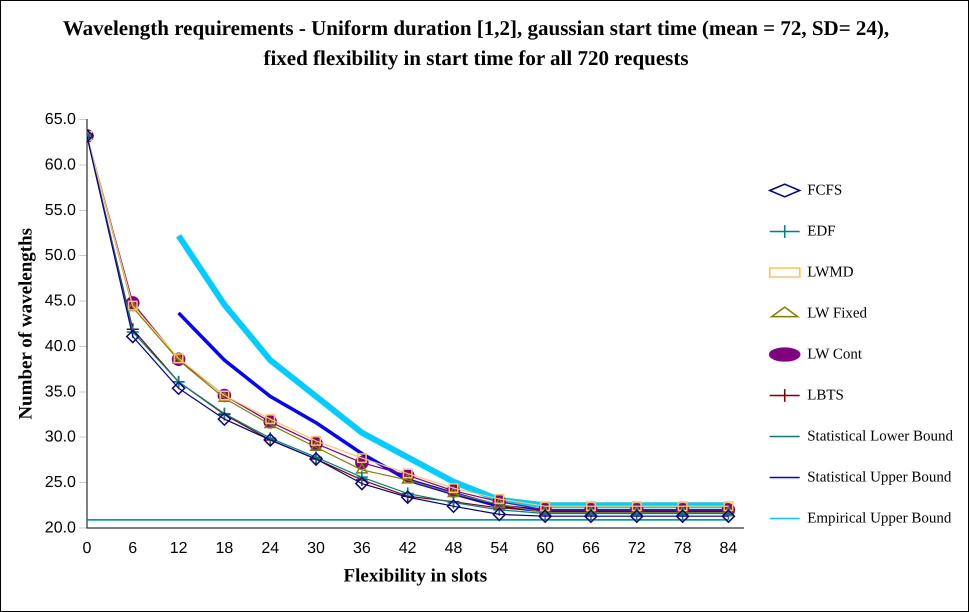 The image size is (969, 612). Describe the element at coordinates (60, 437) in the screenshot. I see `y-tick-label: 30.0` at that location.